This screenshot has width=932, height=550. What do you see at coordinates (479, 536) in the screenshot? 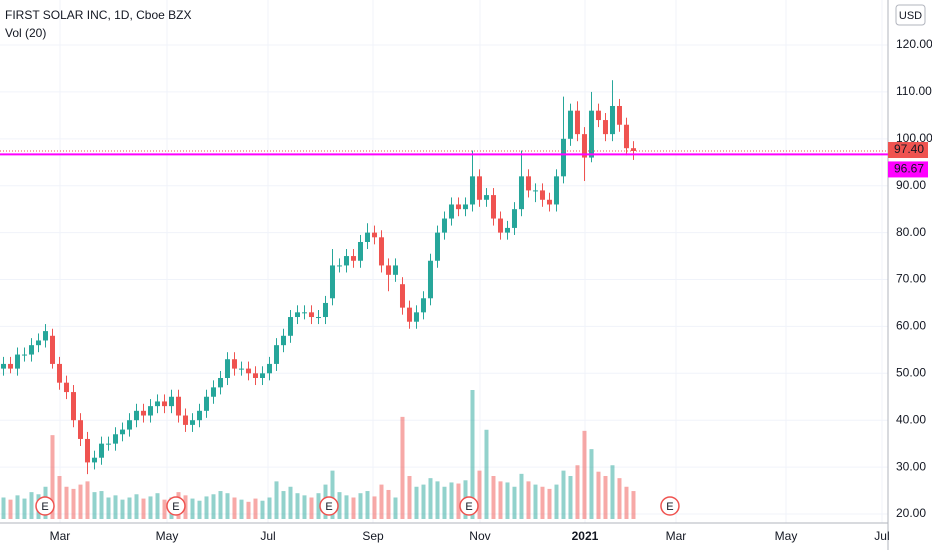
I see `x-tick-label: Nov` at bounding box center [479, 536].